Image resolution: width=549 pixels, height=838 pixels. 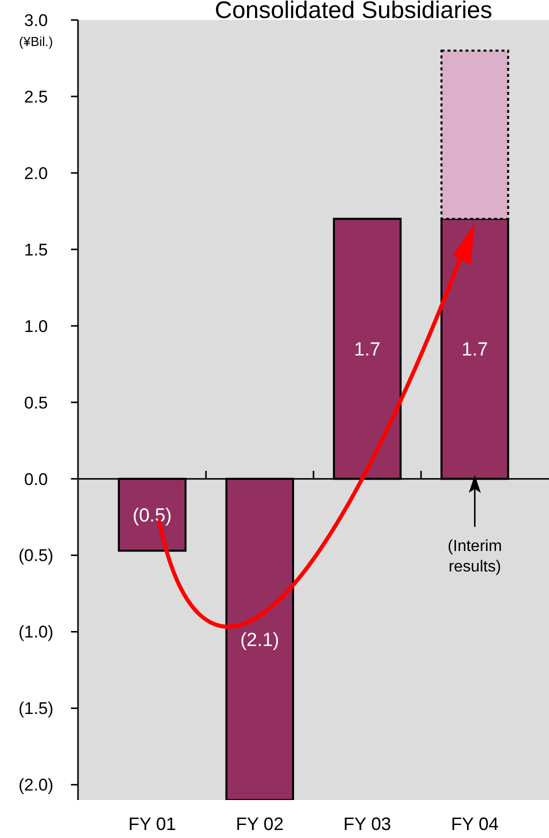 What do you see at coordinates (36, 326) in the screenshot?
I see `text: 1.0` at bounding box center [36, 326].